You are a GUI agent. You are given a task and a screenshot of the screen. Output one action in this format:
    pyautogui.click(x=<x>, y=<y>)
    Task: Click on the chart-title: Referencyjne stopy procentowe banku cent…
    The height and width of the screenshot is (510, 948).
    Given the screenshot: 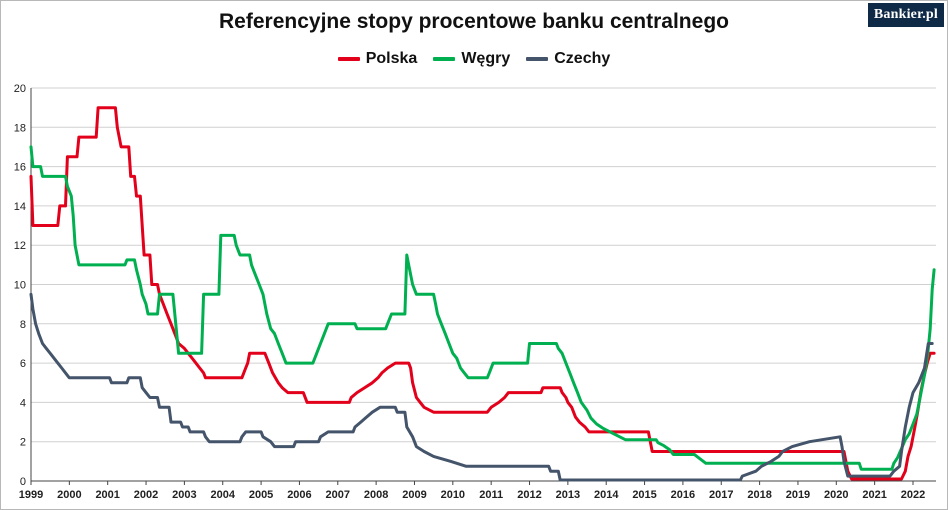 What is the action you would take?
    pyautogui.click(x=474, y=21)
    